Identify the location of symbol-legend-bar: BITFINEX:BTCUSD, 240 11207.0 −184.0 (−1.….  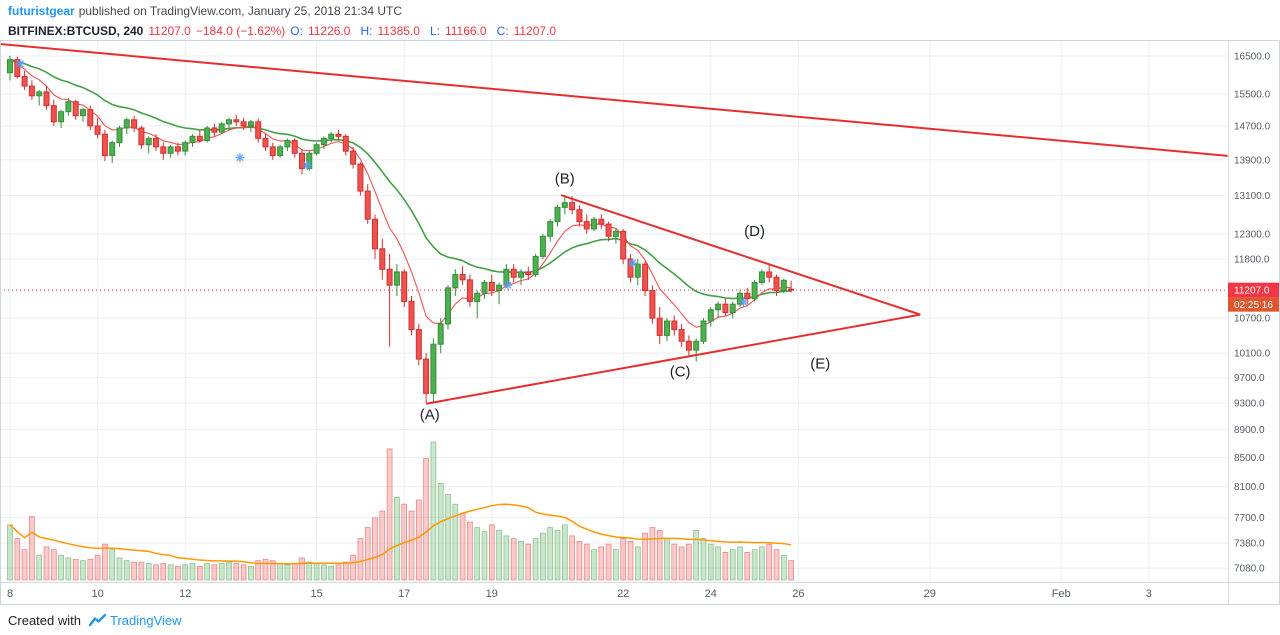
(640, 31).